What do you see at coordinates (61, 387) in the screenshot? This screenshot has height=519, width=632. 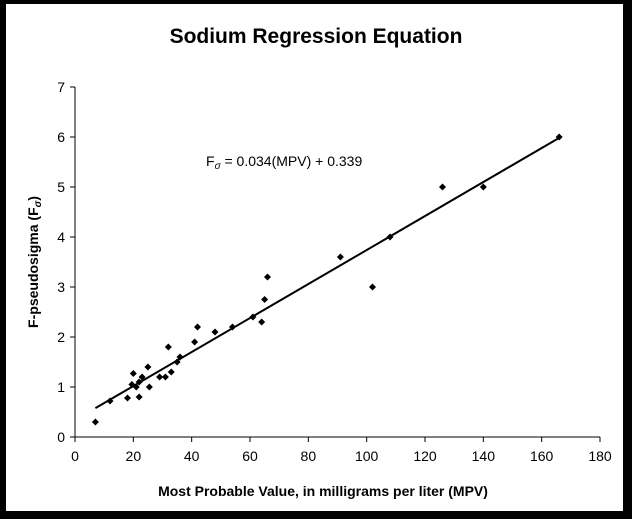 I see `y-tick-label: 1` at bounding box center [61, 387].